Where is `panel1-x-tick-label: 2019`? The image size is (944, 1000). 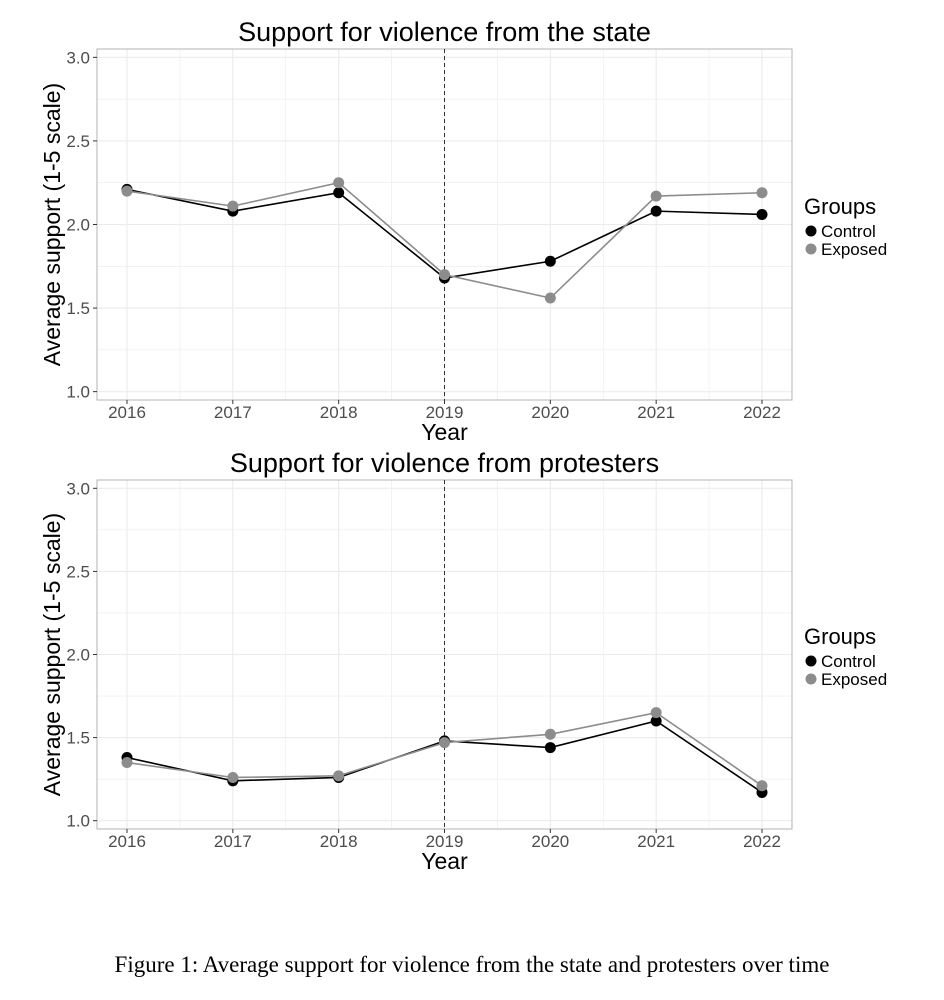 panel1-x-tick-label: 2019 is located at coordinates (445, 412).